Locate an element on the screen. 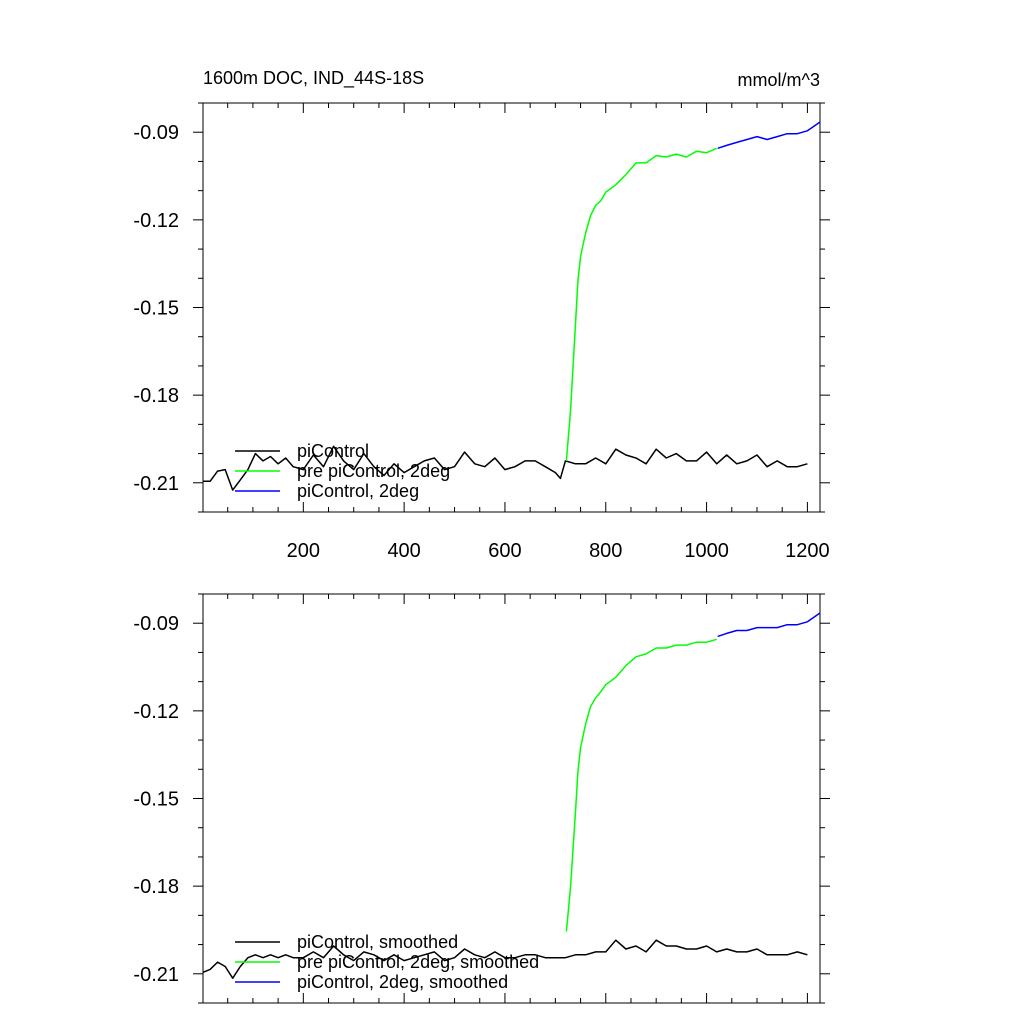  legend-label-1: pre piControl, 2deg, smoothed is located at coordinates (418, 962).